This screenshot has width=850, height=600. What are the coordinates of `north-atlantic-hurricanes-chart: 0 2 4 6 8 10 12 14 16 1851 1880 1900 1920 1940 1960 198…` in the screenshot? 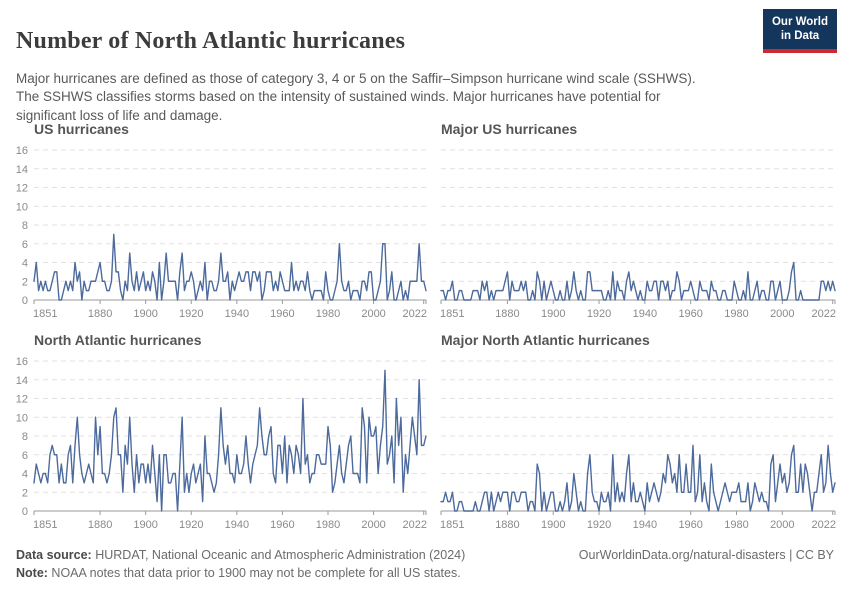 It's located at (221, 443).